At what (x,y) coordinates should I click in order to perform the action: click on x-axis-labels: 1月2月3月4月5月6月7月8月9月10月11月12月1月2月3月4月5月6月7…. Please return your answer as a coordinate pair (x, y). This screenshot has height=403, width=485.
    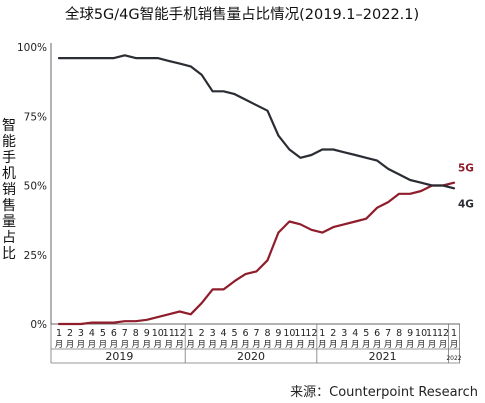
    Looking at the image, I should click on (256, 344).